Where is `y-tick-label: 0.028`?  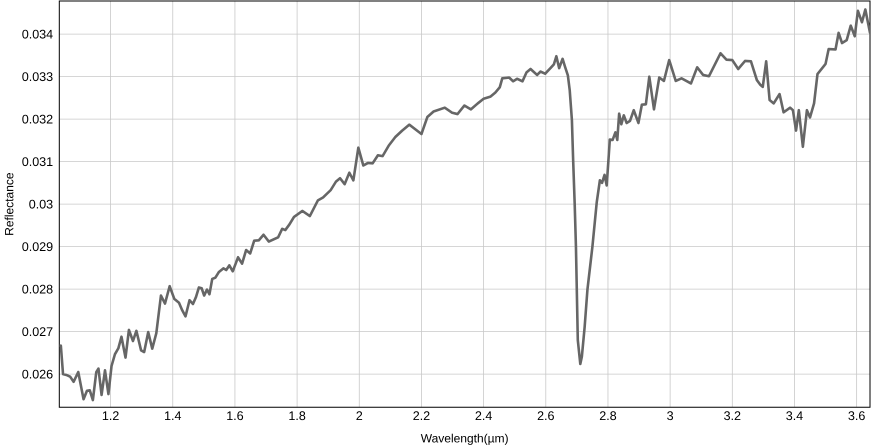
y-tick-label: 0.028 is located at coordinates (37, 289).